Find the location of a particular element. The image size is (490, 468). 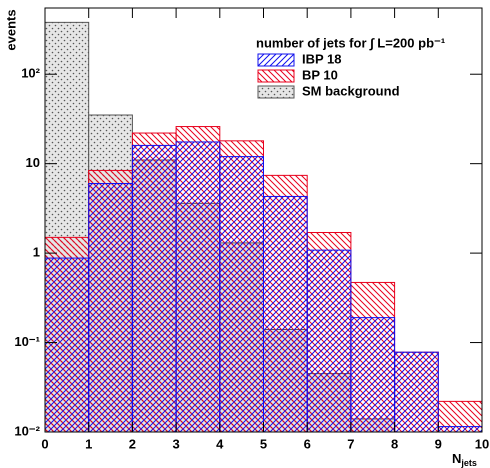

legend-label: BP 10 is located at coordinates (320, 74).